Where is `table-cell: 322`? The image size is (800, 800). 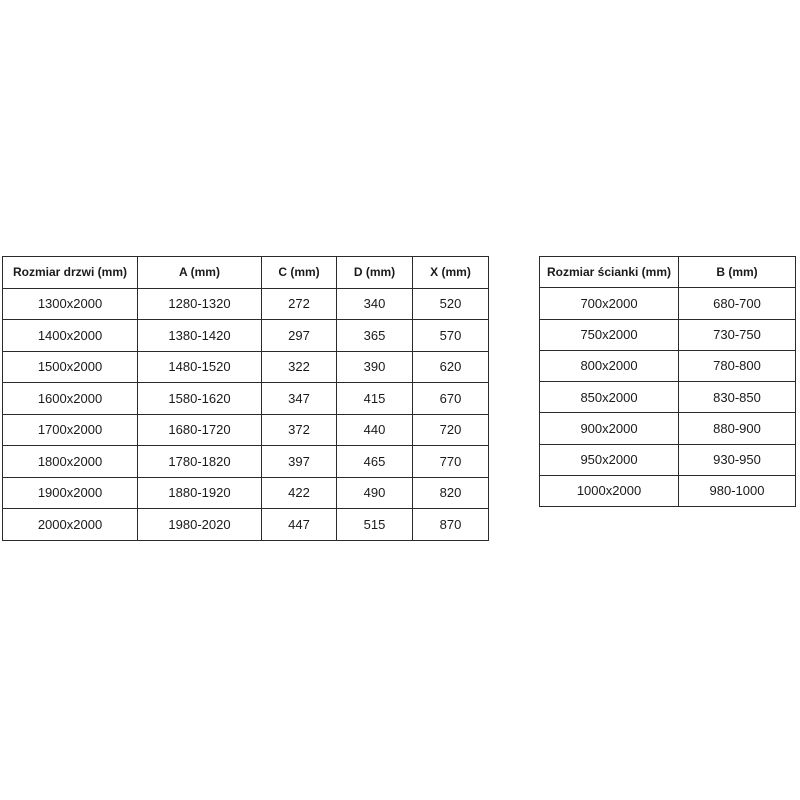 table-cell: 322 is located at coordinates (299, 366).